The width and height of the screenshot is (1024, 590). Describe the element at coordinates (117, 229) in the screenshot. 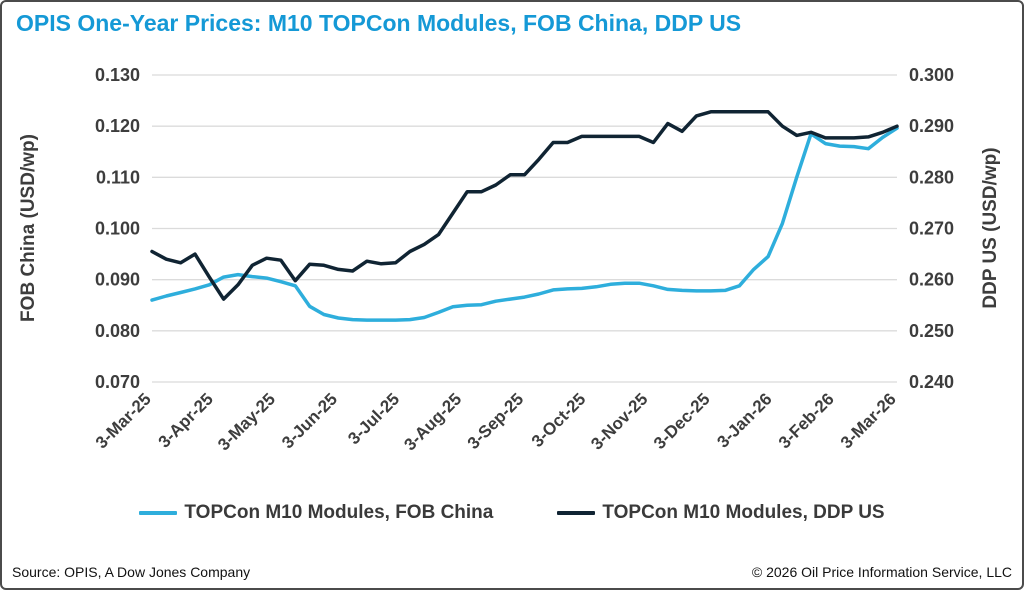

I see `svg-text: 0.100` at that location.